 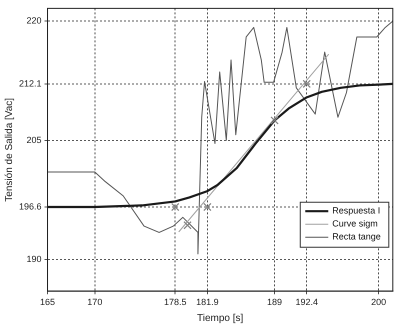 What do you see at coordinates (30, 206) in the screenshot?
I see `y-tick-label: 196.6` at bounding box center [30, 206].